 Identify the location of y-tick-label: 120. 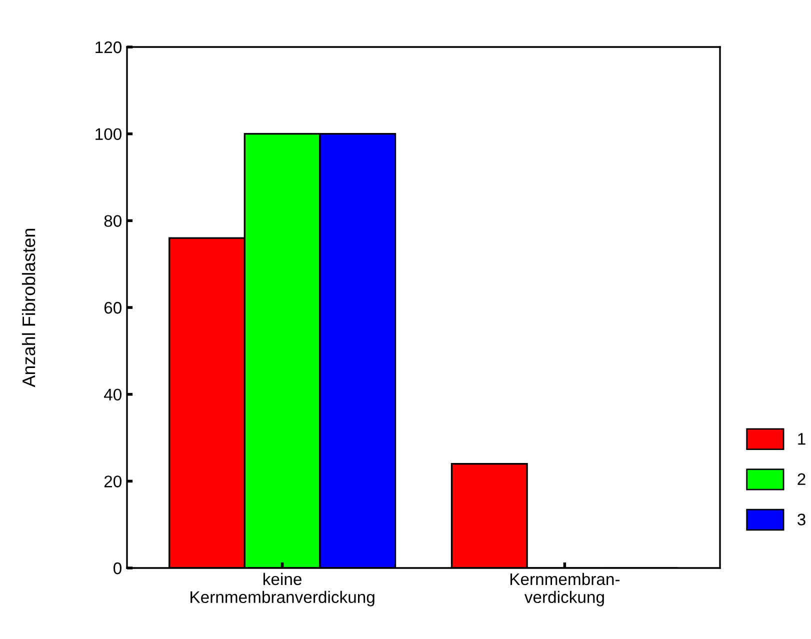
(109, 47).